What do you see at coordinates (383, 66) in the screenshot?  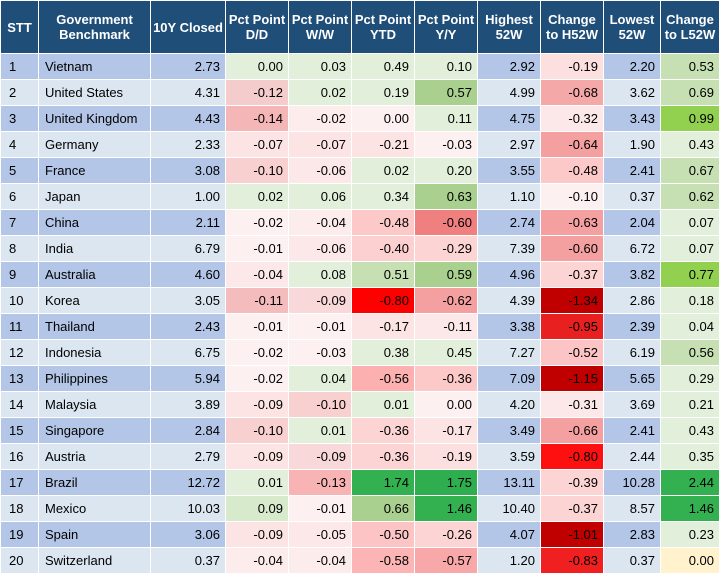 I see `cell-pct-ytd: 0.49` at bounding box center [383, 66].